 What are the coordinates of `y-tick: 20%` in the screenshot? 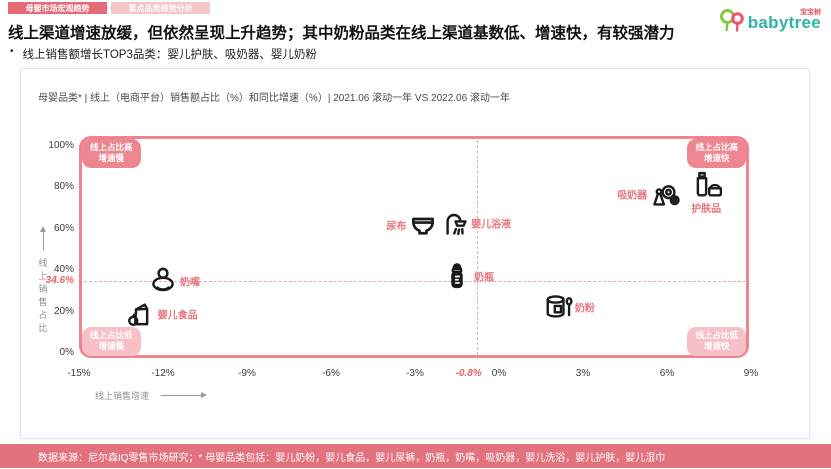 It's located at (63, 311).